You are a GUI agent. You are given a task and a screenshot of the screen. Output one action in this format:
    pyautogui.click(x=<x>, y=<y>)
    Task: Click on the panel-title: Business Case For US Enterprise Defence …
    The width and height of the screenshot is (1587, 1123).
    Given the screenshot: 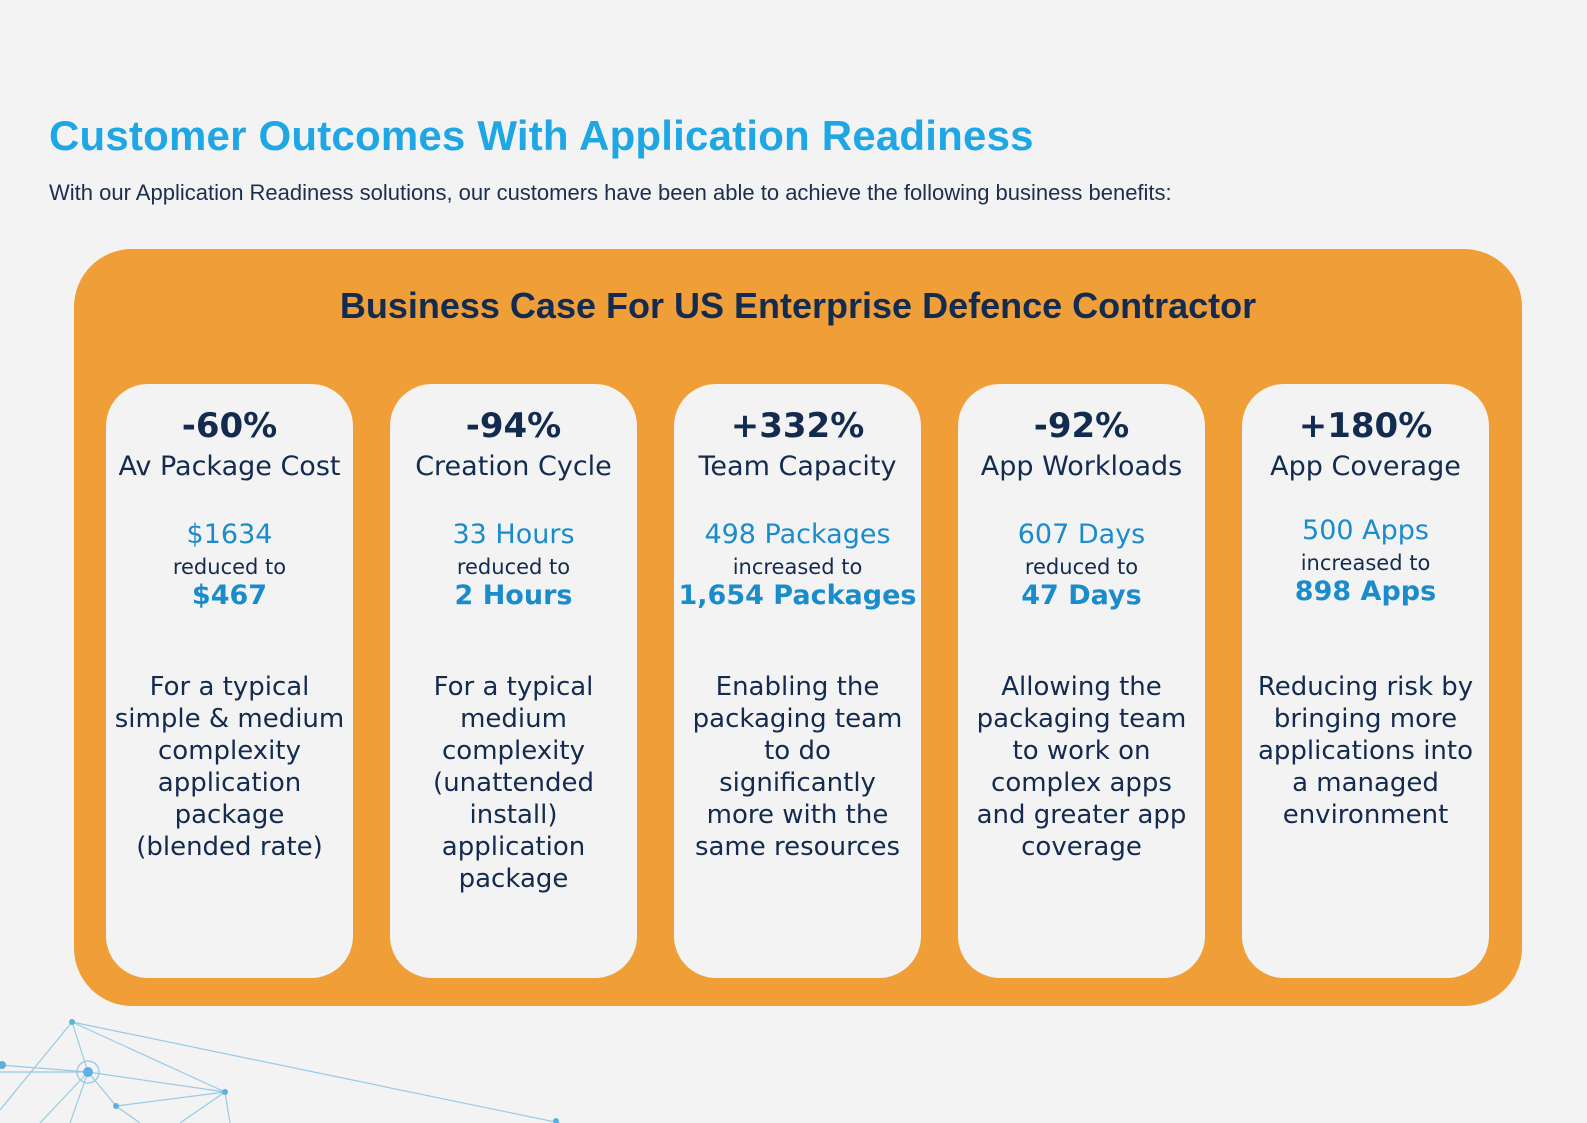 What is the action you would take?
    pyautogui.click(x=798, y=305)
    